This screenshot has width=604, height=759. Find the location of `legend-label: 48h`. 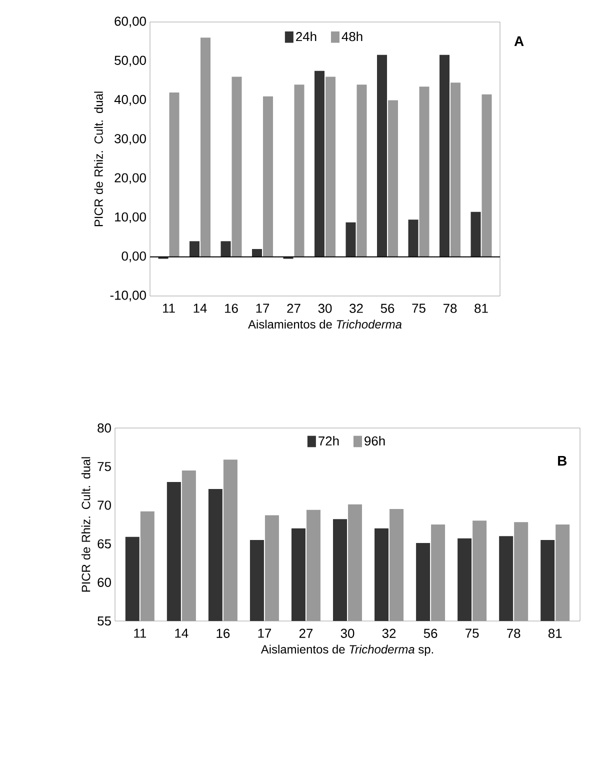

legend-label: 48h is located at coordinates (352, 37).